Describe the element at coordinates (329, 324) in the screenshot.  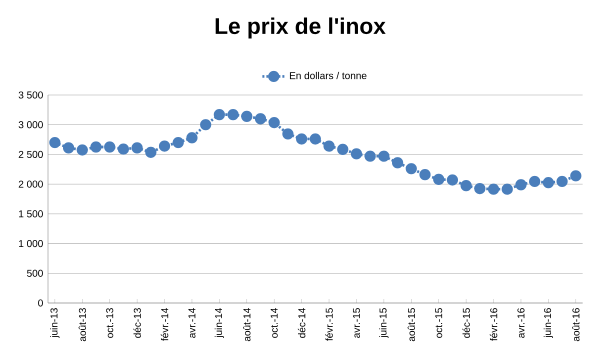
I see `x-tick-label: févr.-15` at that location.